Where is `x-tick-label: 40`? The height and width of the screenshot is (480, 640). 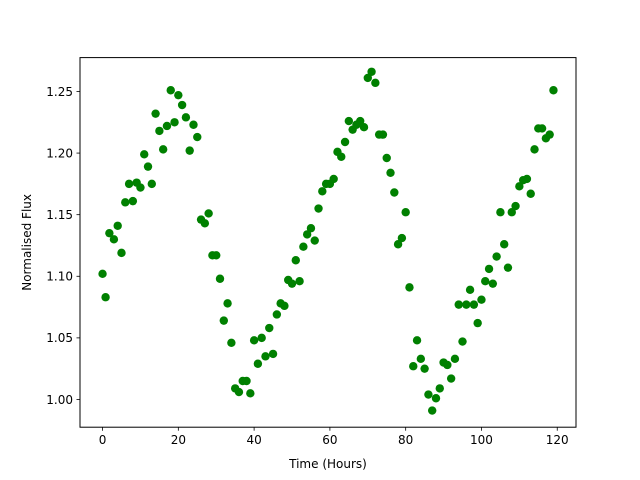
x-tick-label: 40 is located at coordinates (253, 440).